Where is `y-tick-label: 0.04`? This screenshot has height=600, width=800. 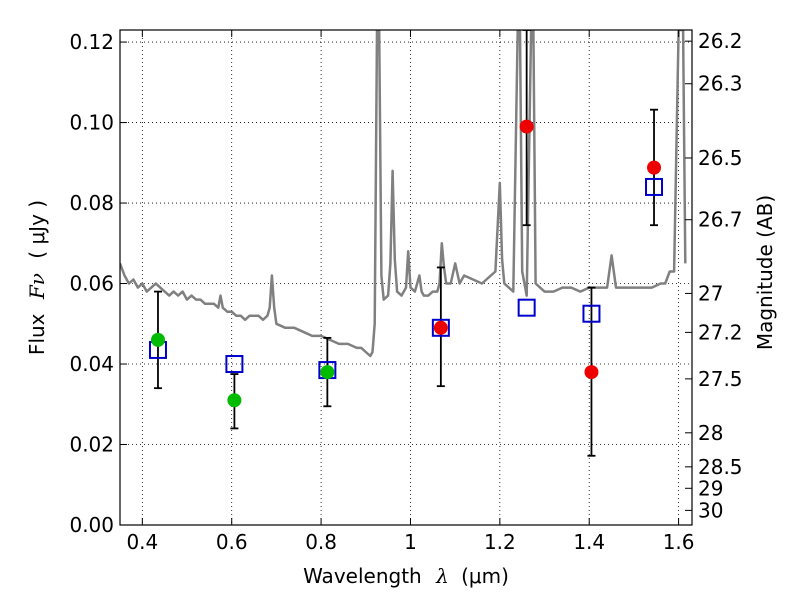 y-tick-label: 0.04 is located at coordinates (91, 364).